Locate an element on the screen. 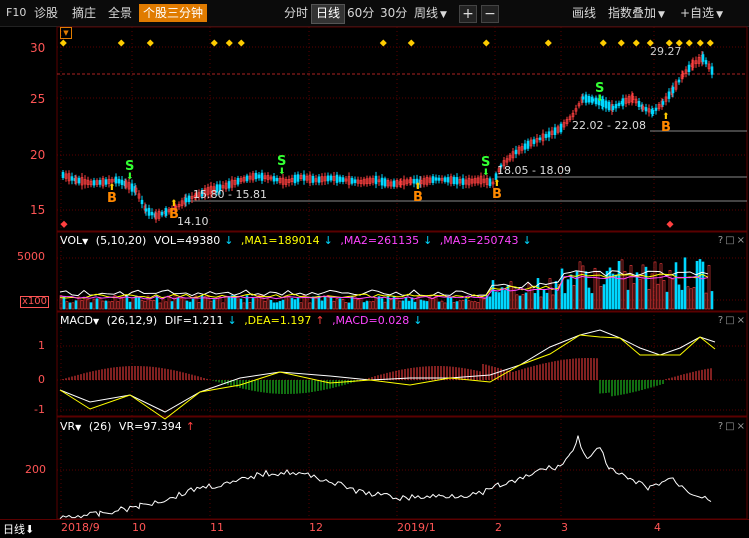 The width and height of the screenshot is (749, 538). sell-signal: S is located at coordinates (485, 162).